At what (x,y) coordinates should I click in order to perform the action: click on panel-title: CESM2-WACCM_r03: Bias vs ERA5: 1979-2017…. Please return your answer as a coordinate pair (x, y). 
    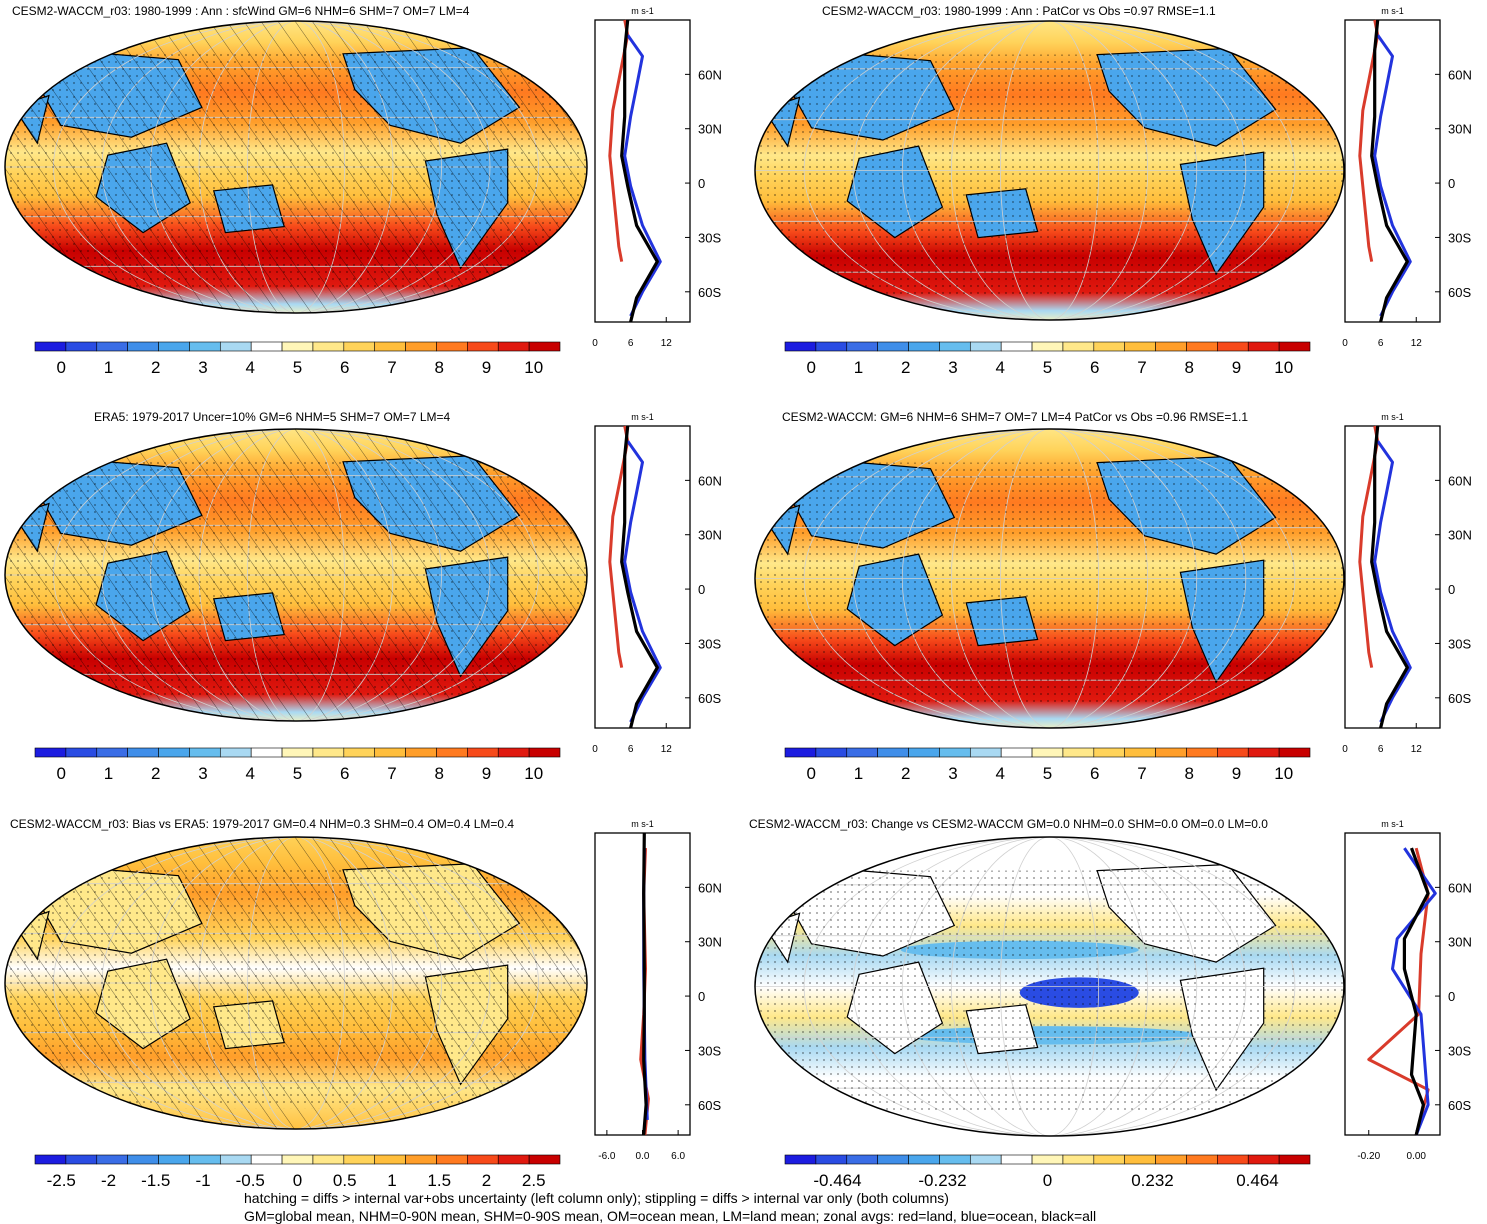
    Looking at the image, I should click on (262, 824).